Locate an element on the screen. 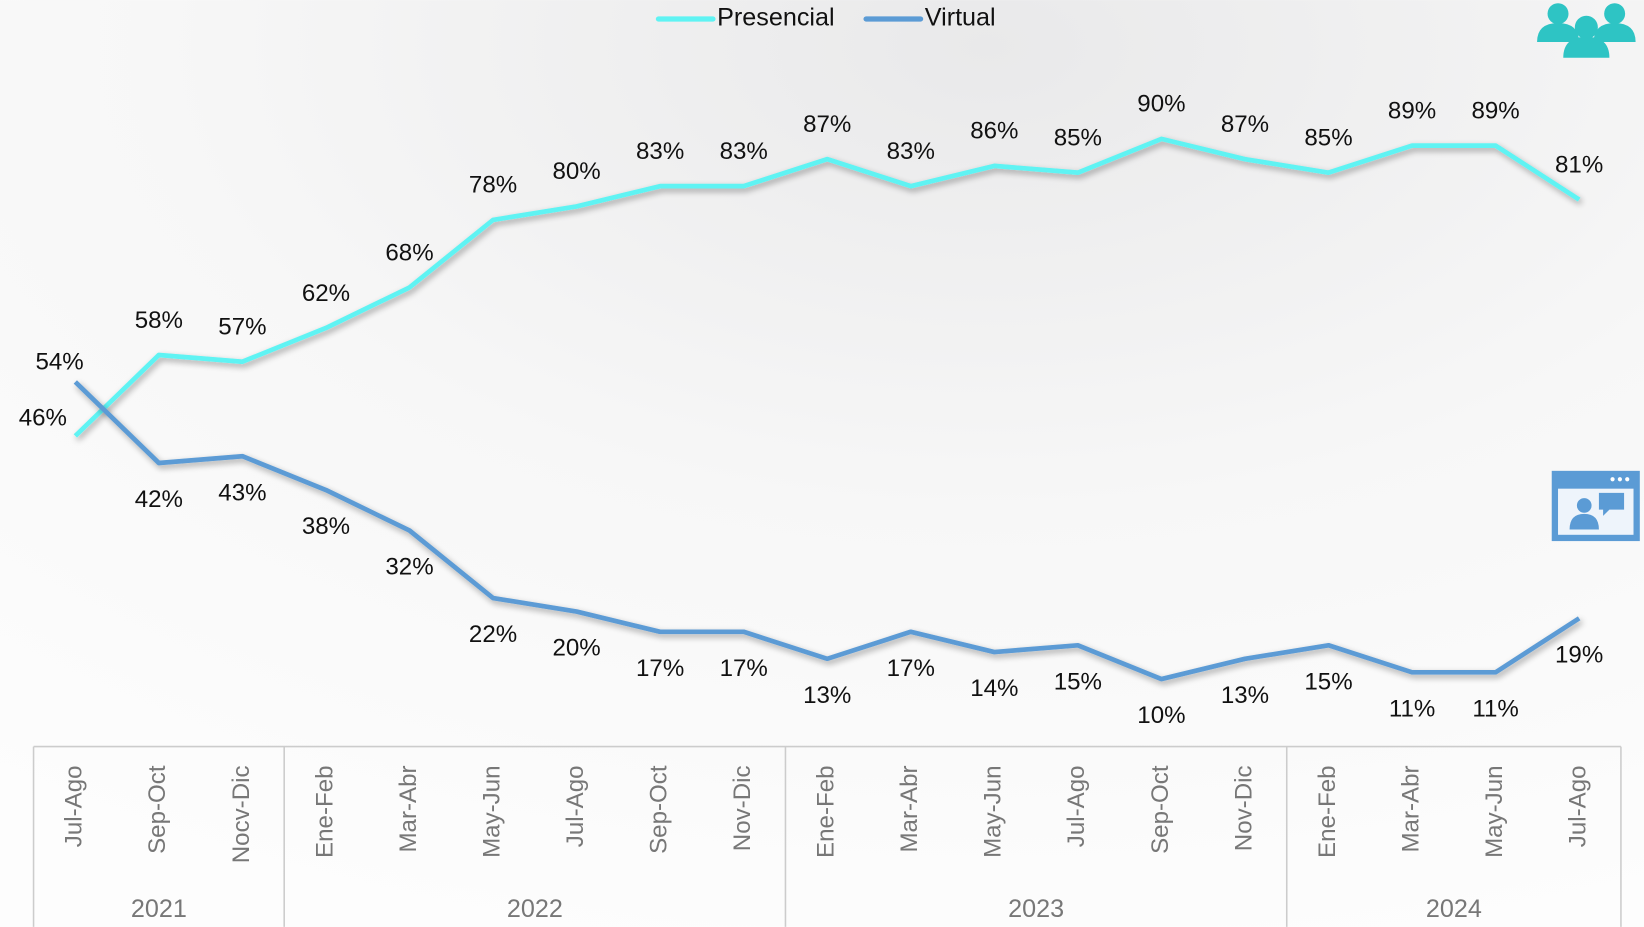 This screenshot has height=927, width=1644. x-tick-label: Nocv-Dic is located at coordinates (241, 814).